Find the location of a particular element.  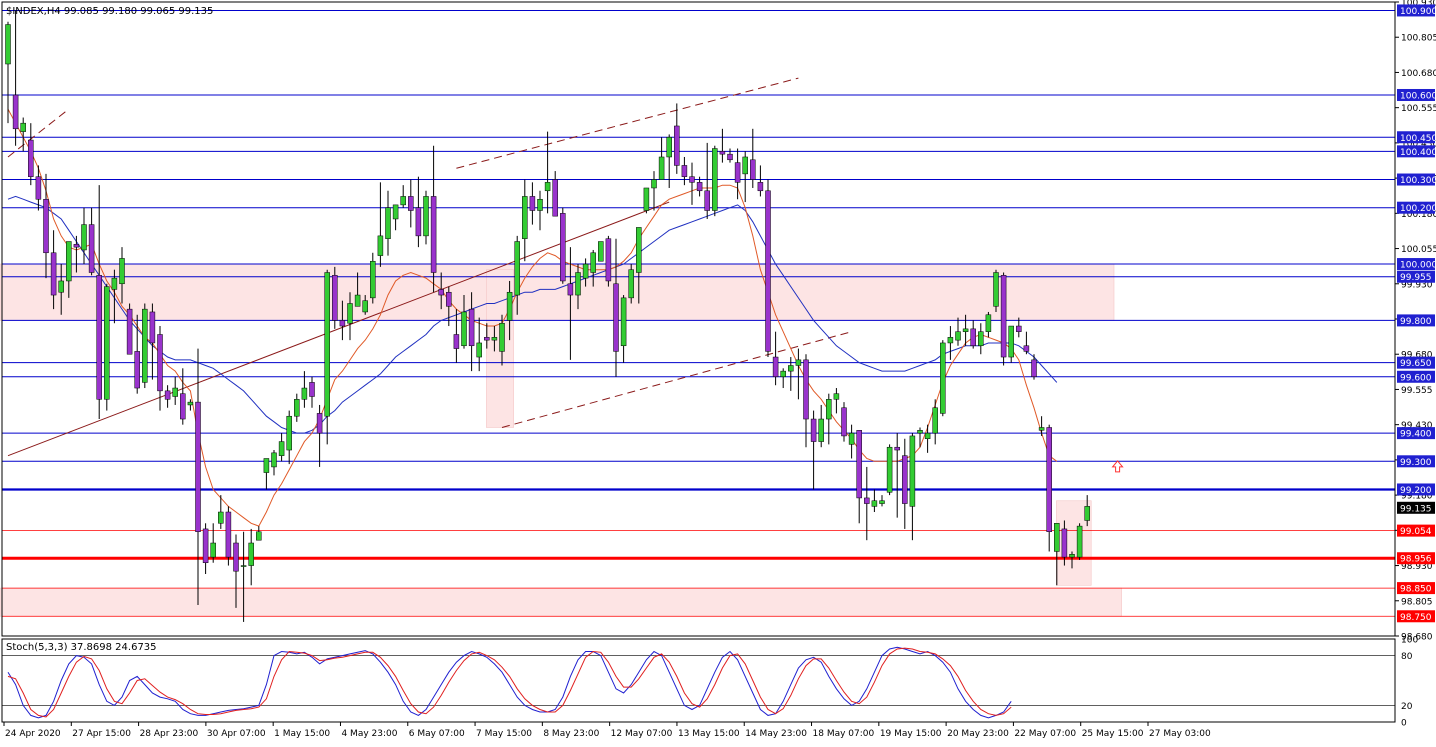

x-axis-tick-label: 7 May 15:00 is located at coordinates (504, 734).